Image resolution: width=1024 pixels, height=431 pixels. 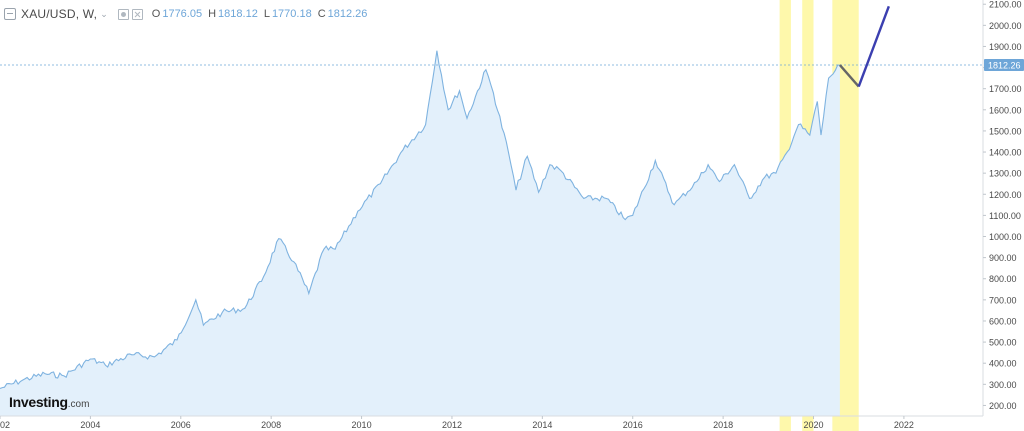 I want to click on y-tick-label: 900.00, so click(x=1003, y=258).